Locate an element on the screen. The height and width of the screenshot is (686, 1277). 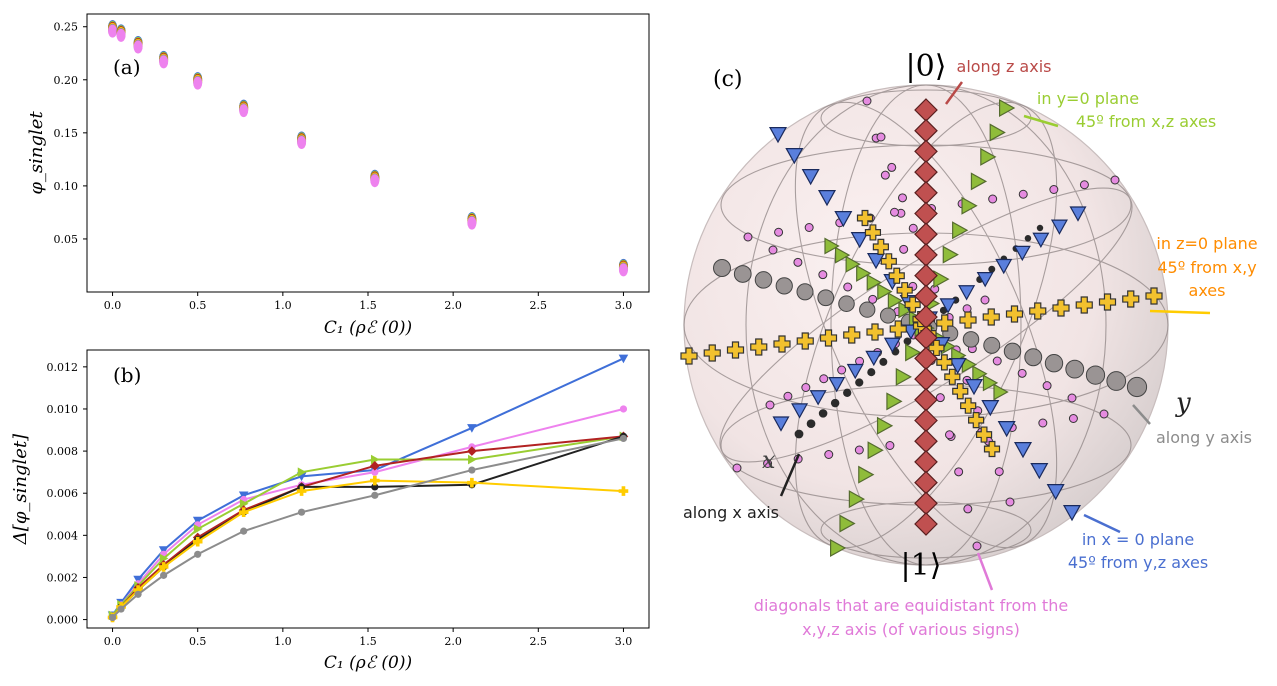
y-tick-label: 0.008 is located at coordinates (63, 451).